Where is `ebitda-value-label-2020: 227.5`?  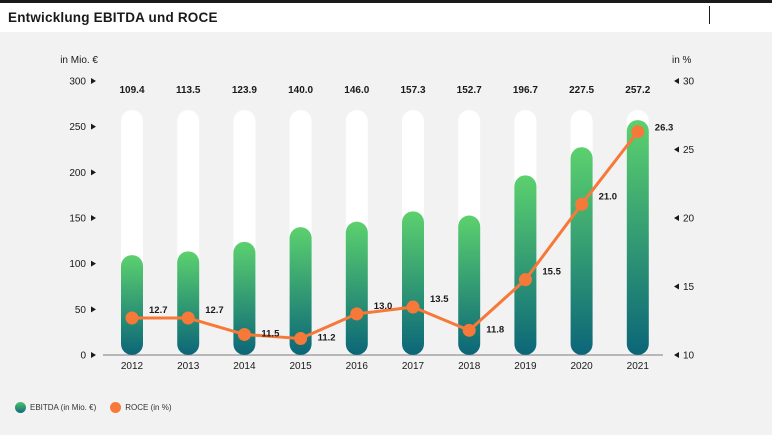 ebitda-value-label-2020: 227.5 is located at coordinates (581, 90).